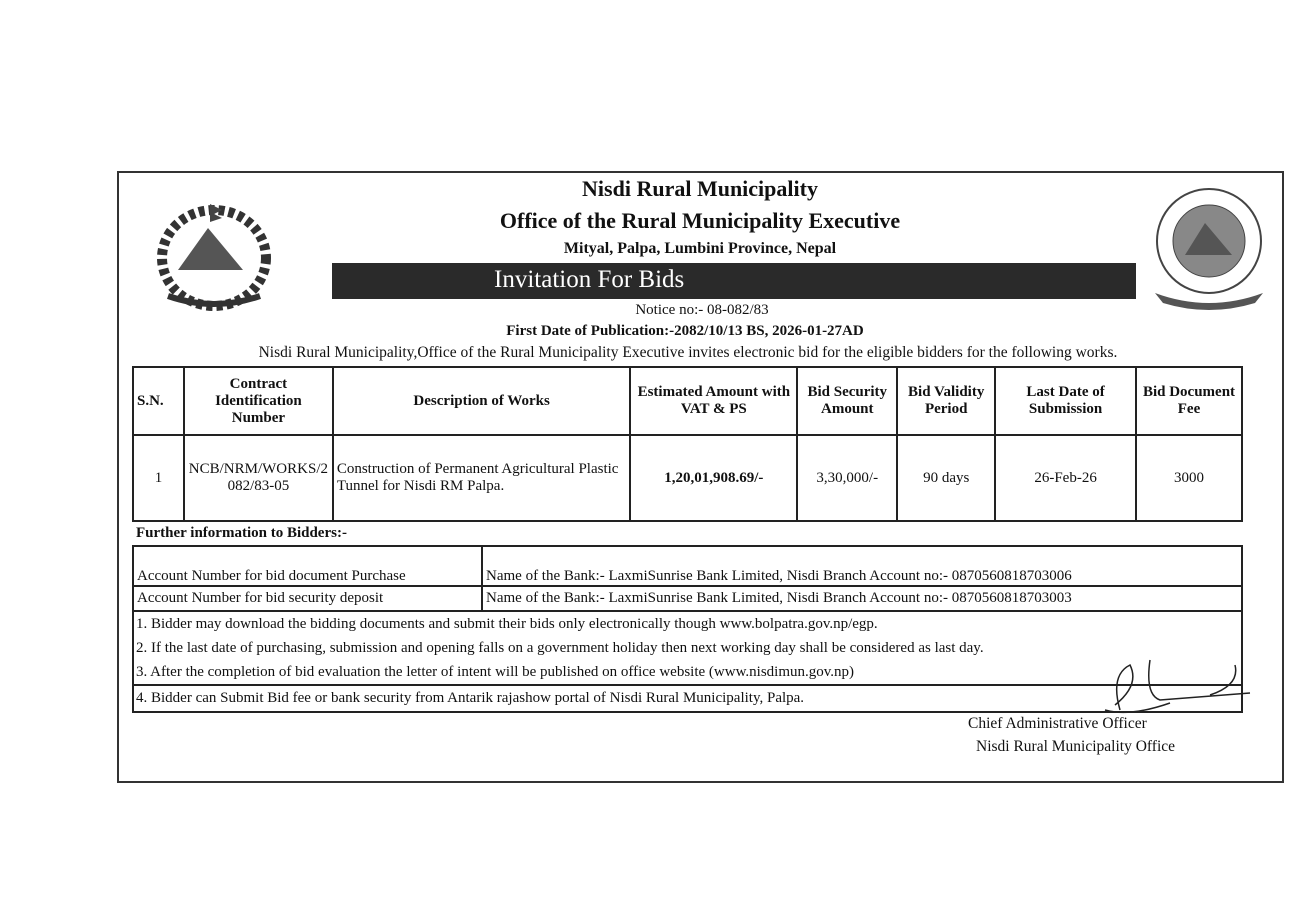 Image resolution: width=1298 pixels, height=910 pixels. What do you see at coordinates (702, 310) in the screenshot?
I see `notice-number: Notice no:- 08-082/83` at bounding box center [702, 310].